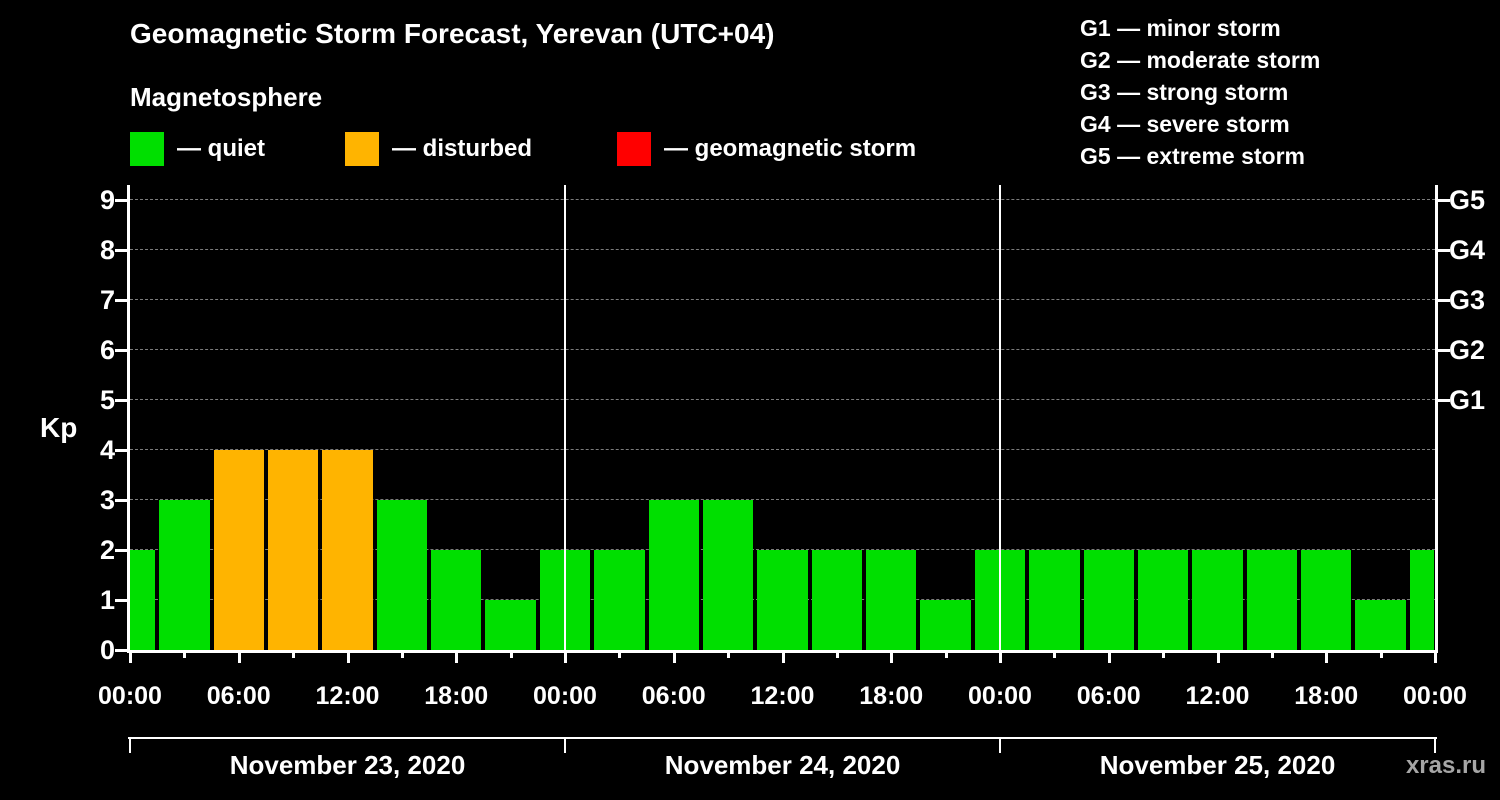 The image size is (1500, 800). Describe the element at coordinates (402, 575) in the screenshot. I see `kp-bar-15h` at that location.